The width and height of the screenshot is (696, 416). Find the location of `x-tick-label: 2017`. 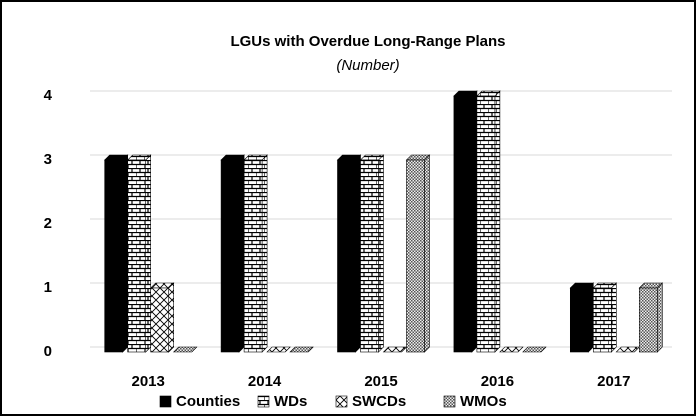

x-tick-label: 2017 is located at coordinates (613, 381).